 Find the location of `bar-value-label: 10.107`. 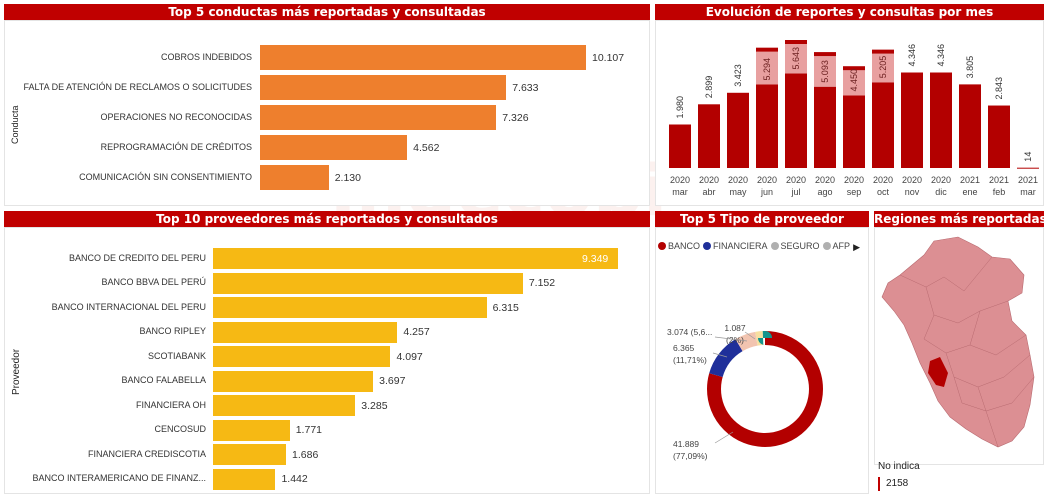

bar-value-label: 10.107 is located at coordinates (608, 57).